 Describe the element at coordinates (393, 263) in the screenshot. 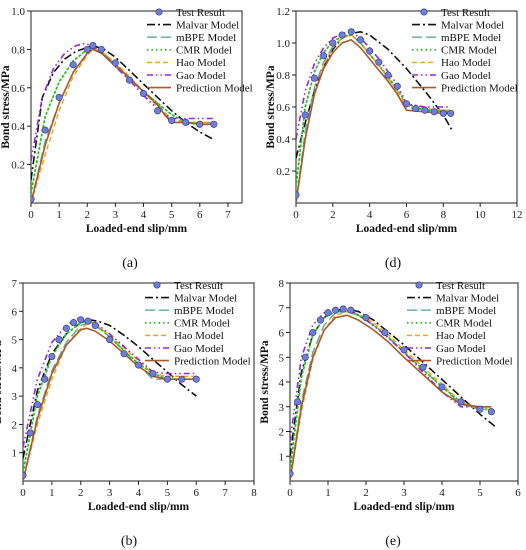

I see `panel-caption: (d)` at that location.